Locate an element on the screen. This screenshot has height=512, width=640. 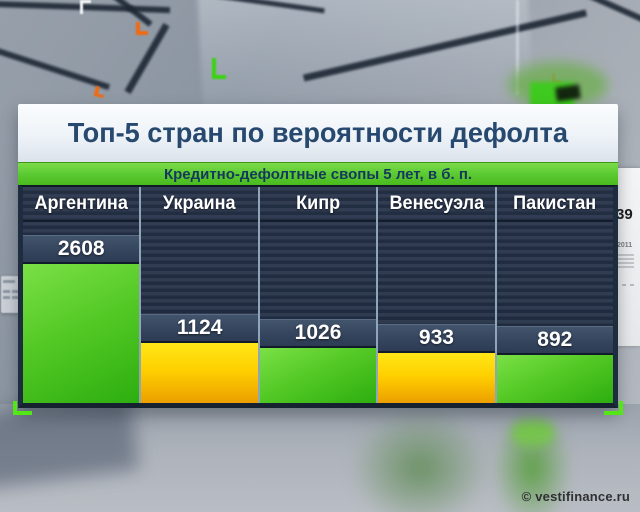
corner-bracket-right-icon is located at coordinates (613, 408).